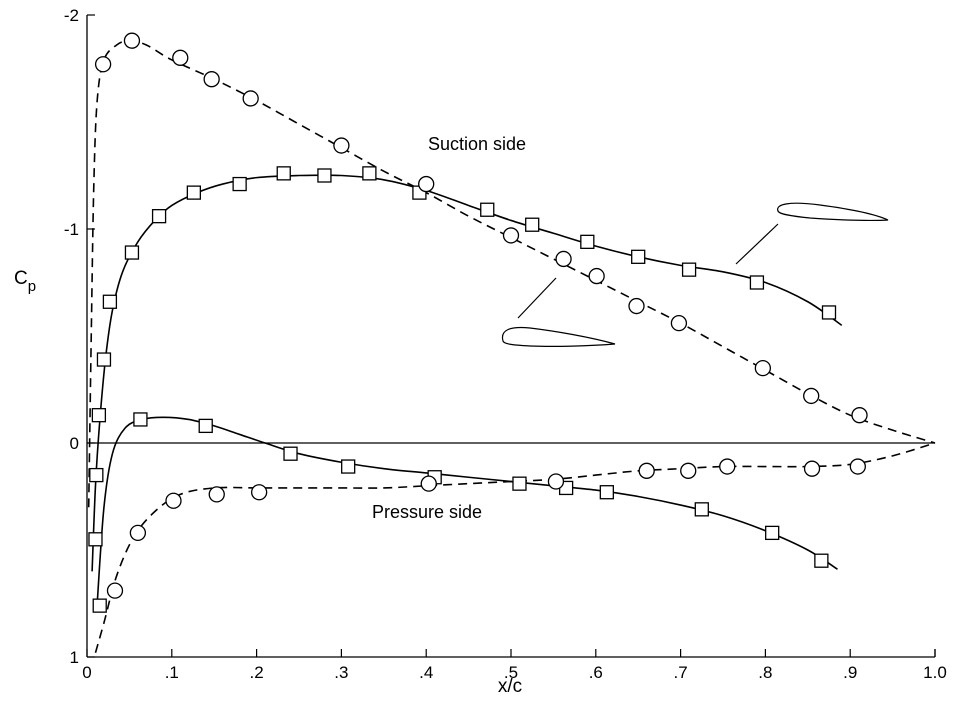 This screenshot has height=703, width=953. I want to click on x-tick-label: 0, so click(86, 672).